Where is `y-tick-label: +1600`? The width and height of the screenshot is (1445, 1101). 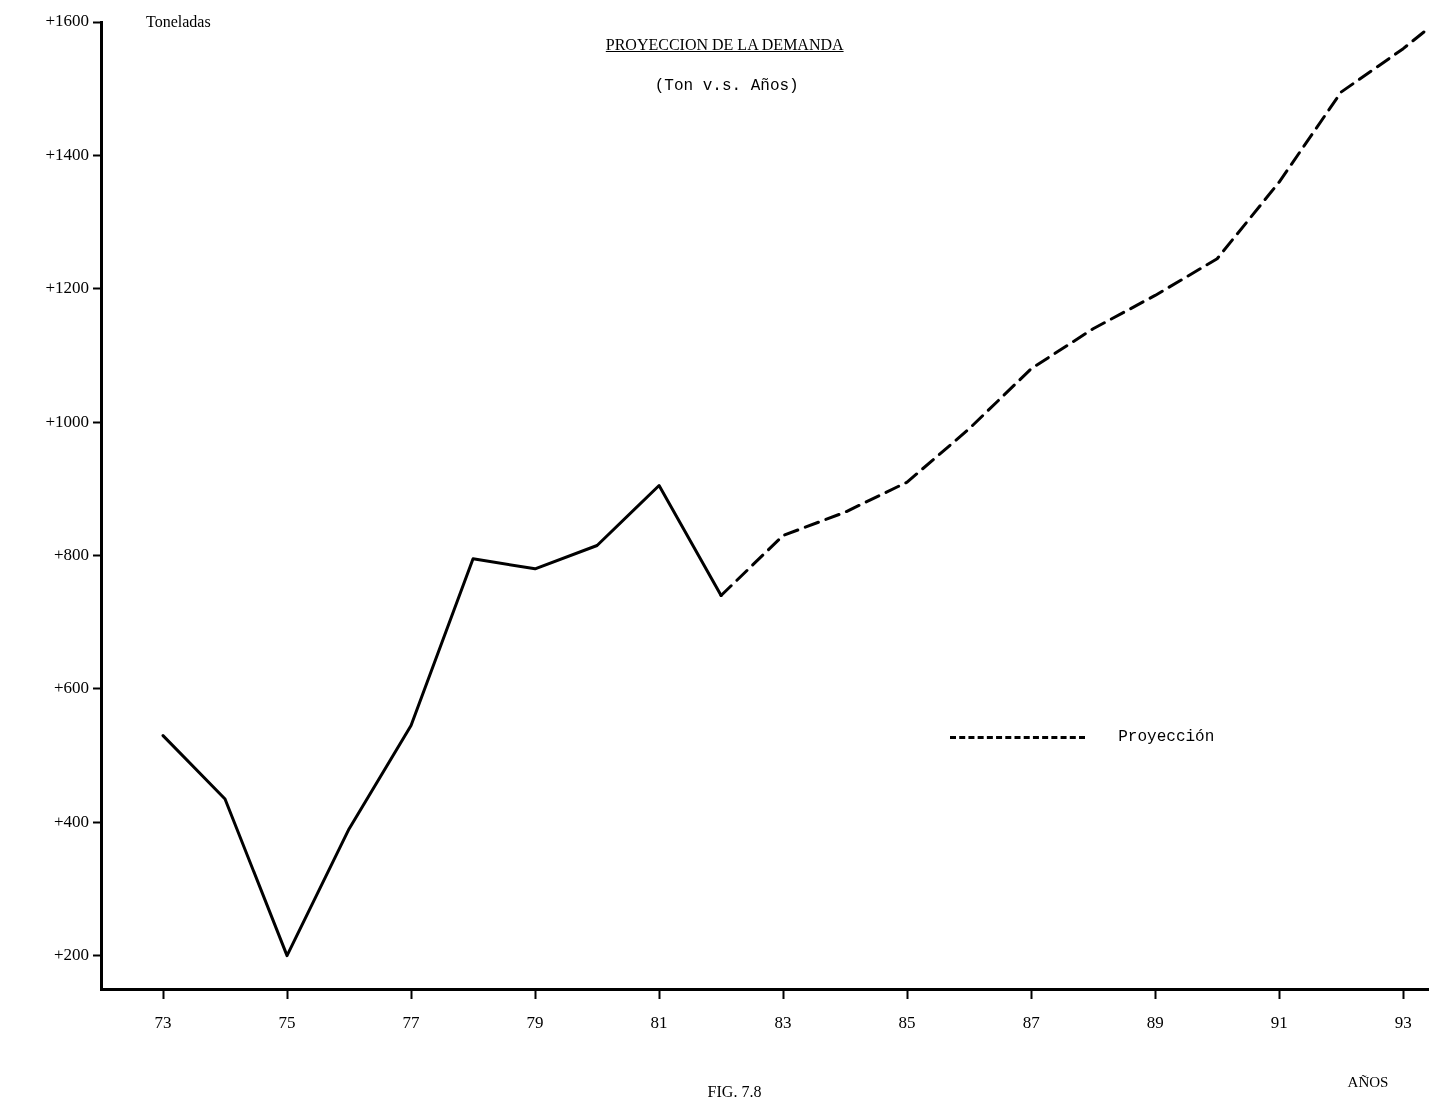
y-tick-label: +1600 is located at coordinates (67, 21).